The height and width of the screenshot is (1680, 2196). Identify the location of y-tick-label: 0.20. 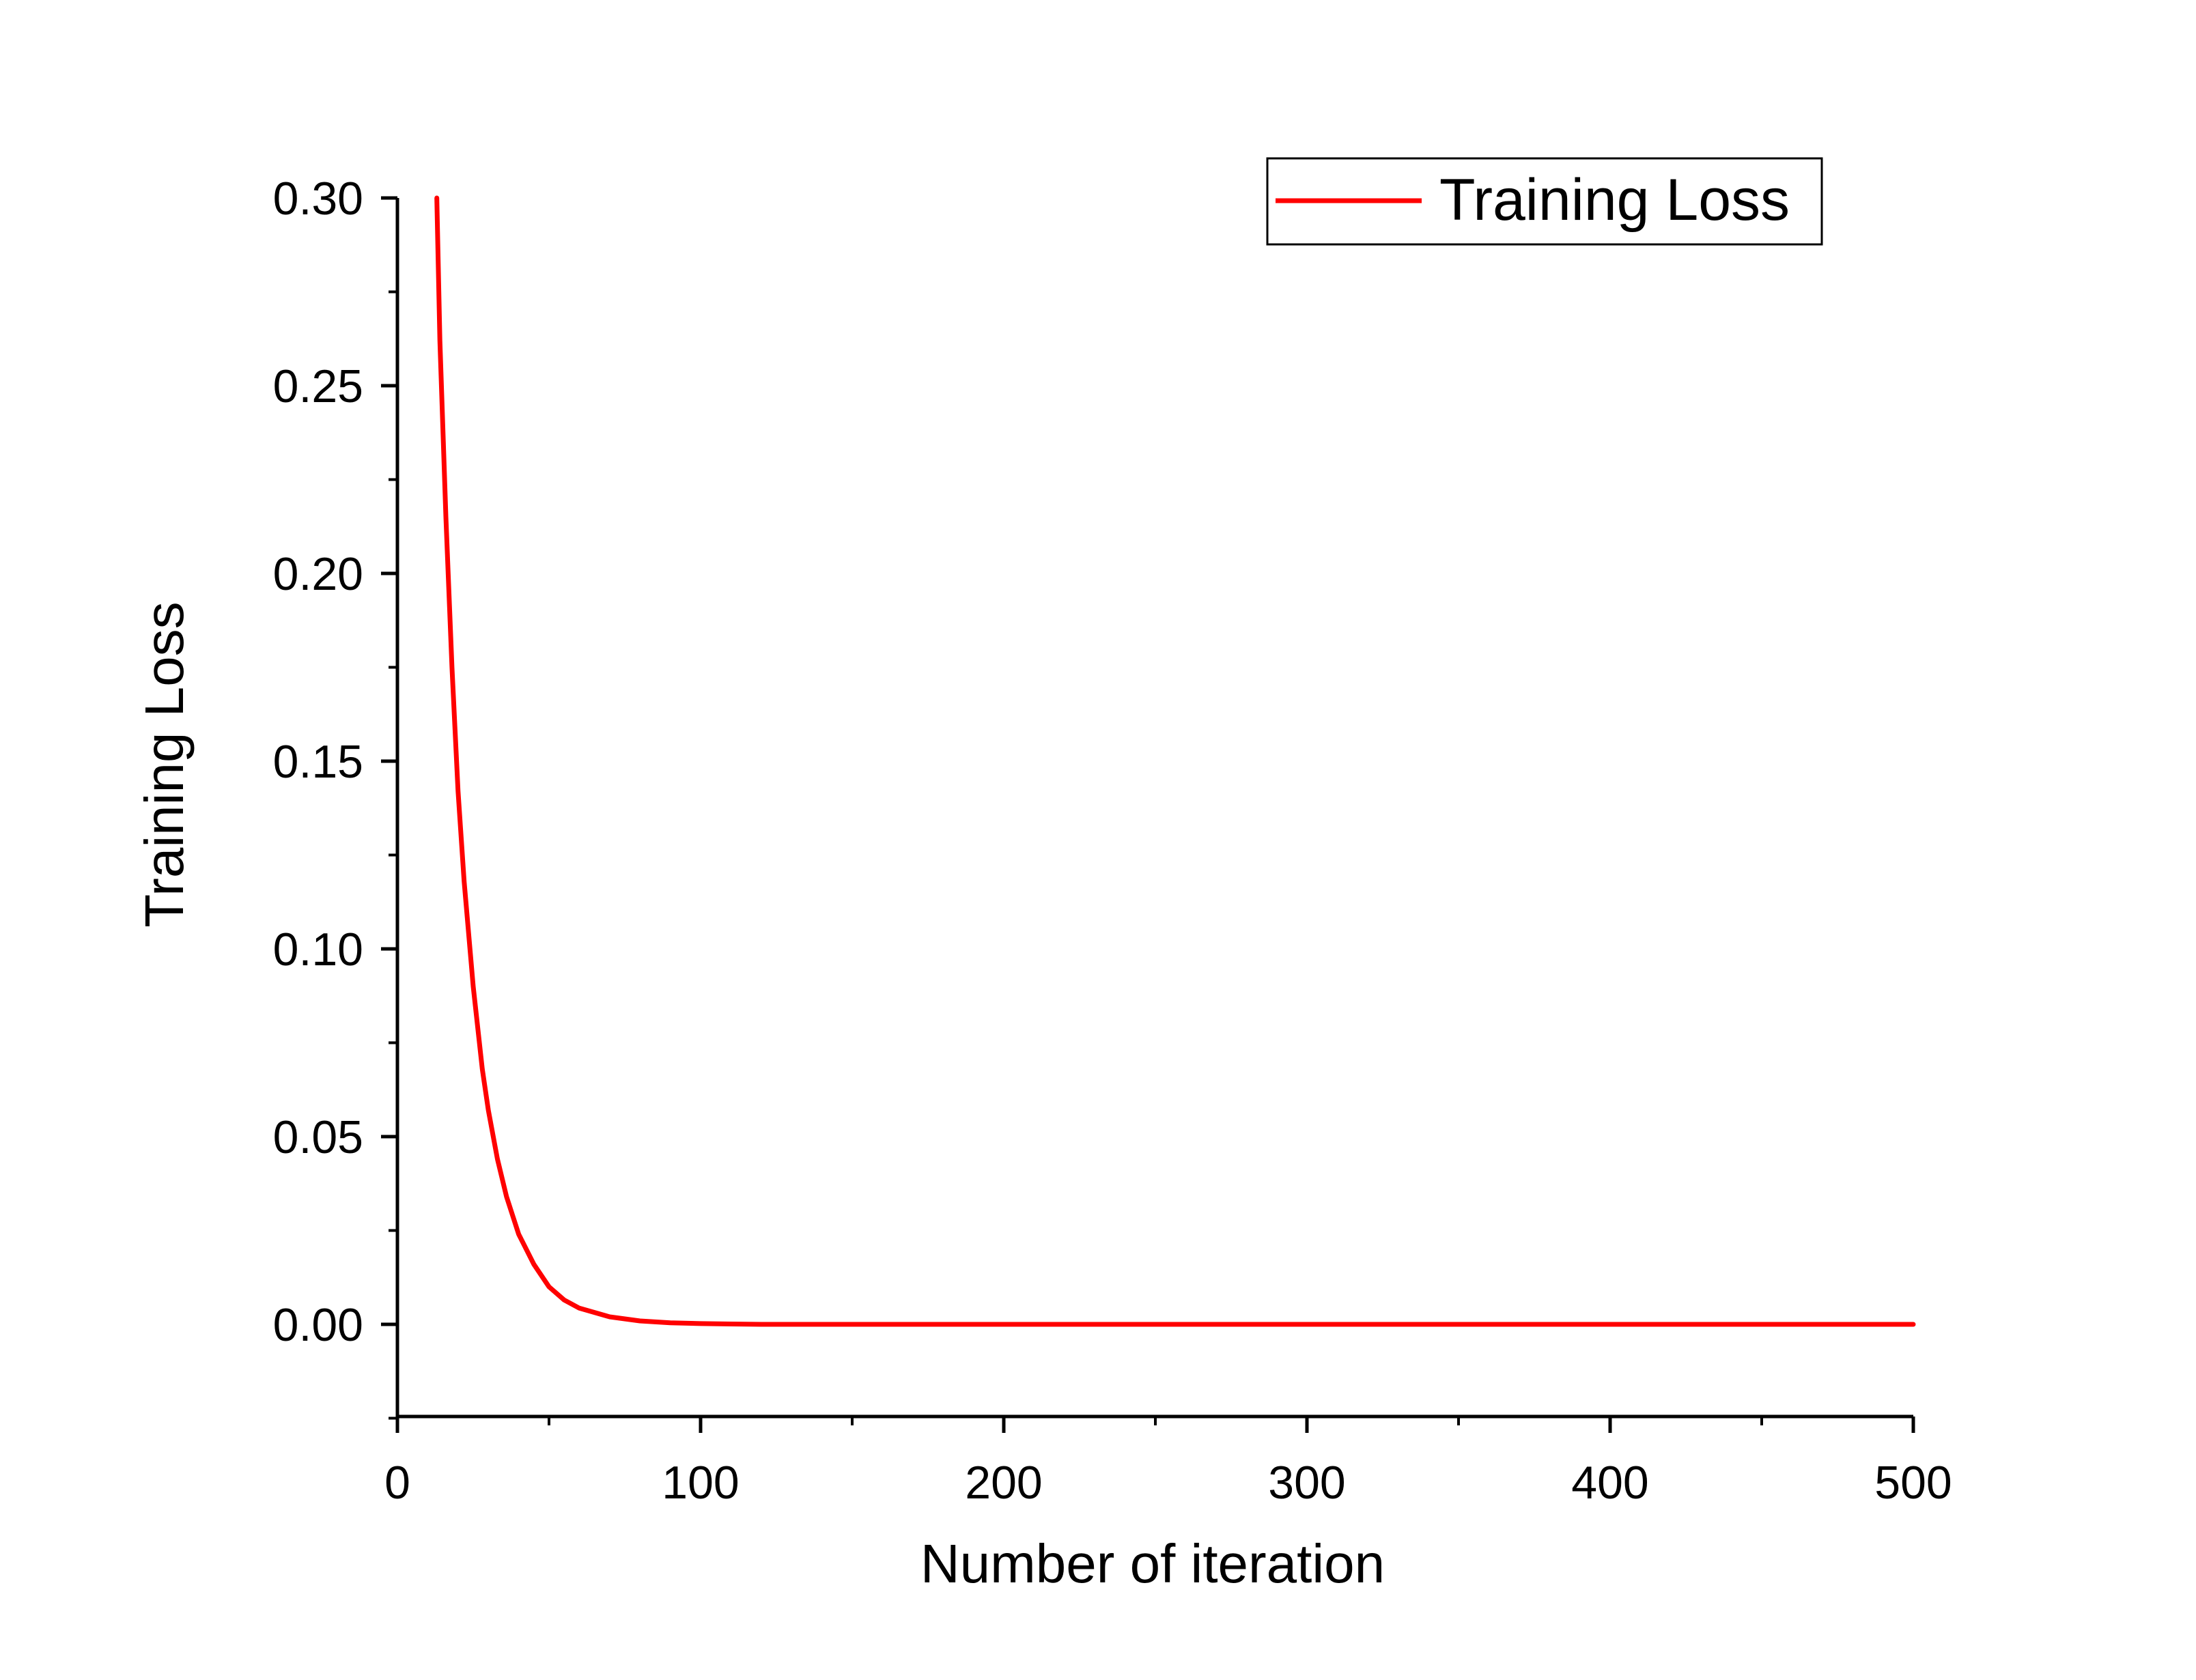
(318, 574).